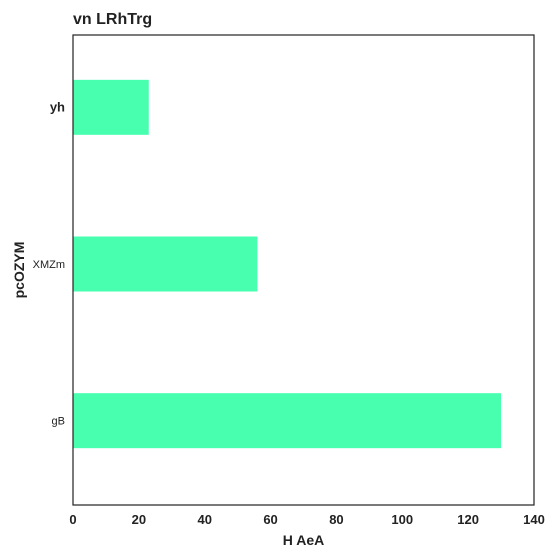  What do you see at coordinates (468, 519) in the screenshot?
I see `x-tick-label-120: 120` at bounding box center [468, 519].